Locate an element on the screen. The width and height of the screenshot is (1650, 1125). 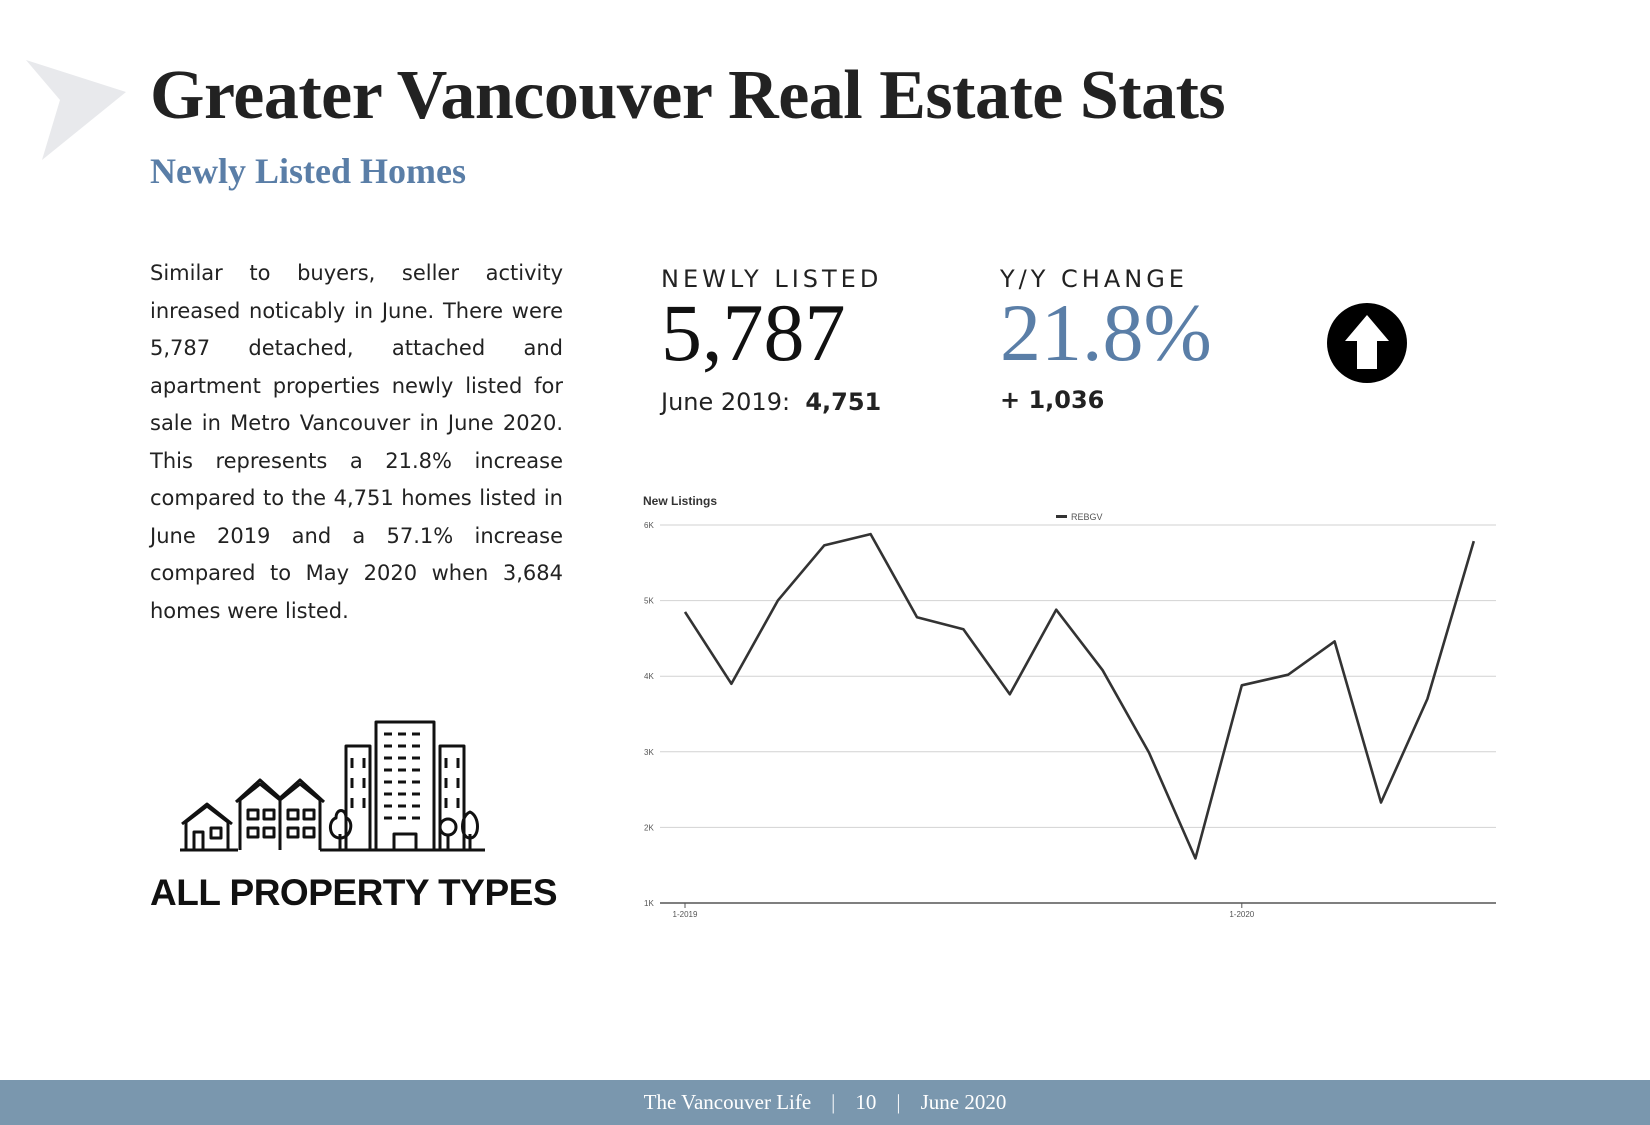
footer-page-number: 10 is located at coordinates (866, 1102).